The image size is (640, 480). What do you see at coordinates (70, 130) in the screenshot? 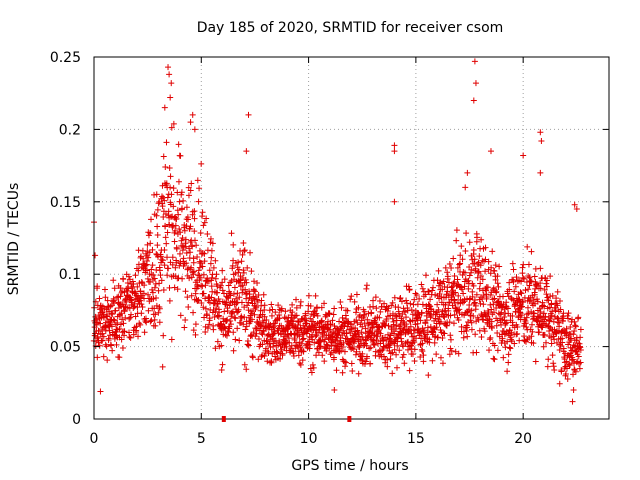
I see `y-tick-label: 0.2` at bounding box center [70, 130].